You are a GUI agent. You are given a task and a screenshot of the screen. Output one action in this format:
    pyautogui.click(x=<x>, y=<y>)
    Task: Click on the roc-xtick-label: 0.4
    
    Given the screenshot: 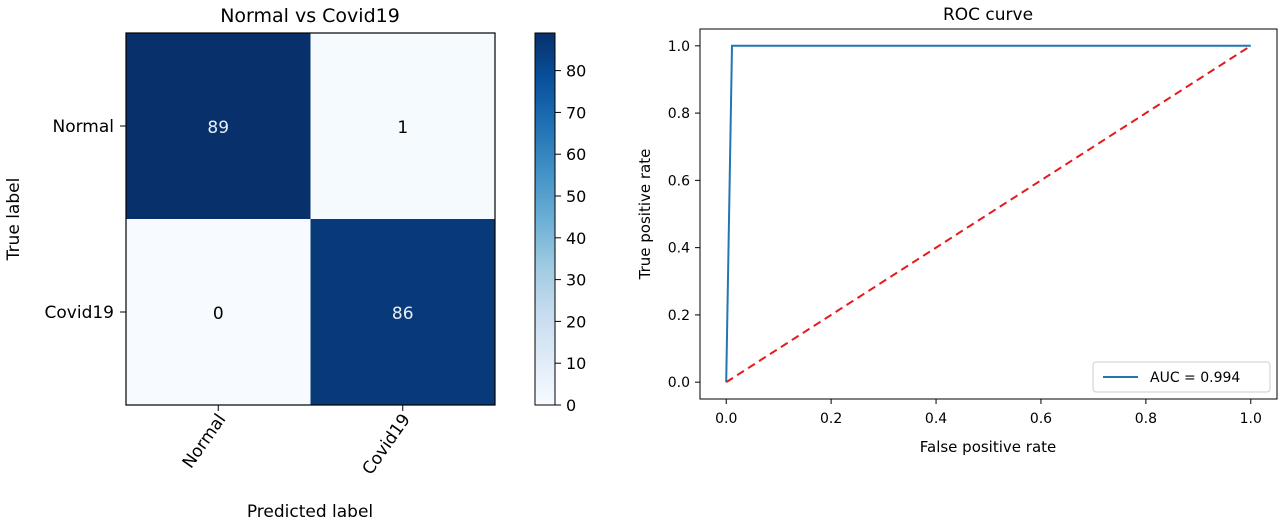 What is the action you would take?
    pyautogui.click(x=936, y=419)
    